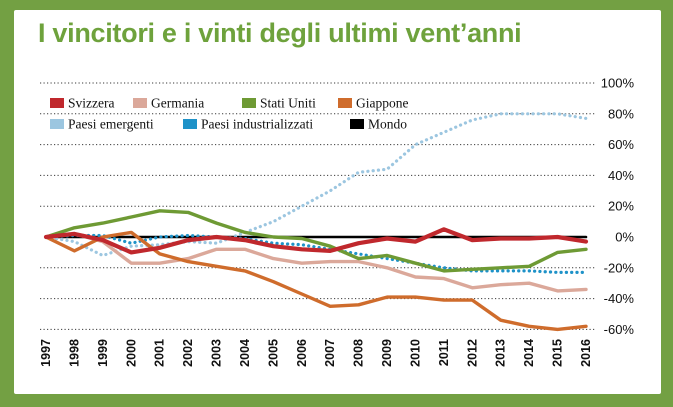 The image size is (673, 407). What do you see at coordinates (558, 353) in the screenshot?
I see `x-tick-label: 2015` at bounding box center [558, 353].